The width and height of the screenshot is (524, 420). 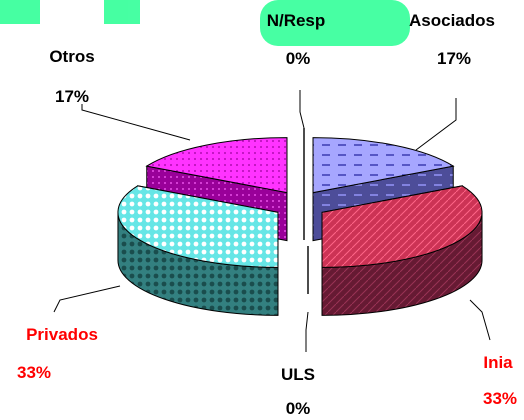 What do you see at coordinates (298, 58) in the screenshot?
I see `pct-n-resp: 0%` at bounding box center [298, 58].